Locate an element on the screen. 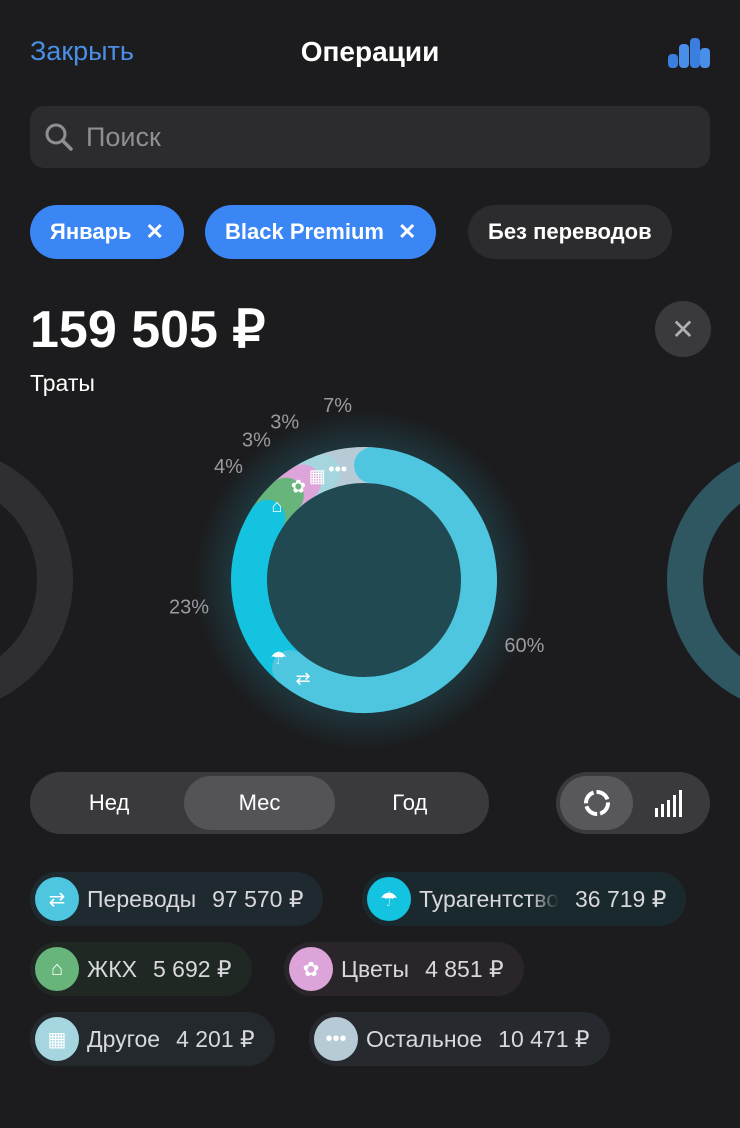  category-icon: ☂ is located at coordinates (389, 899).